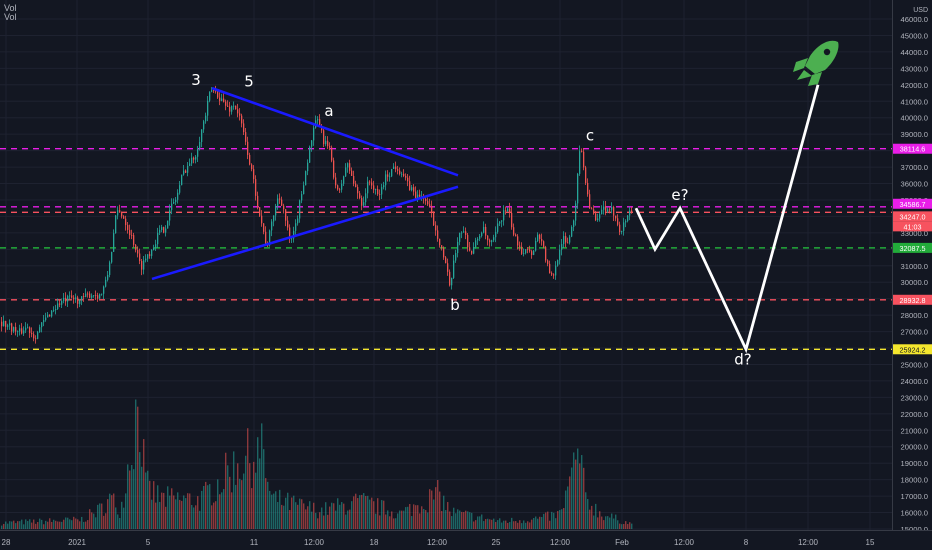  What do you see at coordinates (727, 219) in the screenshot?
I see `projection-path` at bounding box center [727, 219].